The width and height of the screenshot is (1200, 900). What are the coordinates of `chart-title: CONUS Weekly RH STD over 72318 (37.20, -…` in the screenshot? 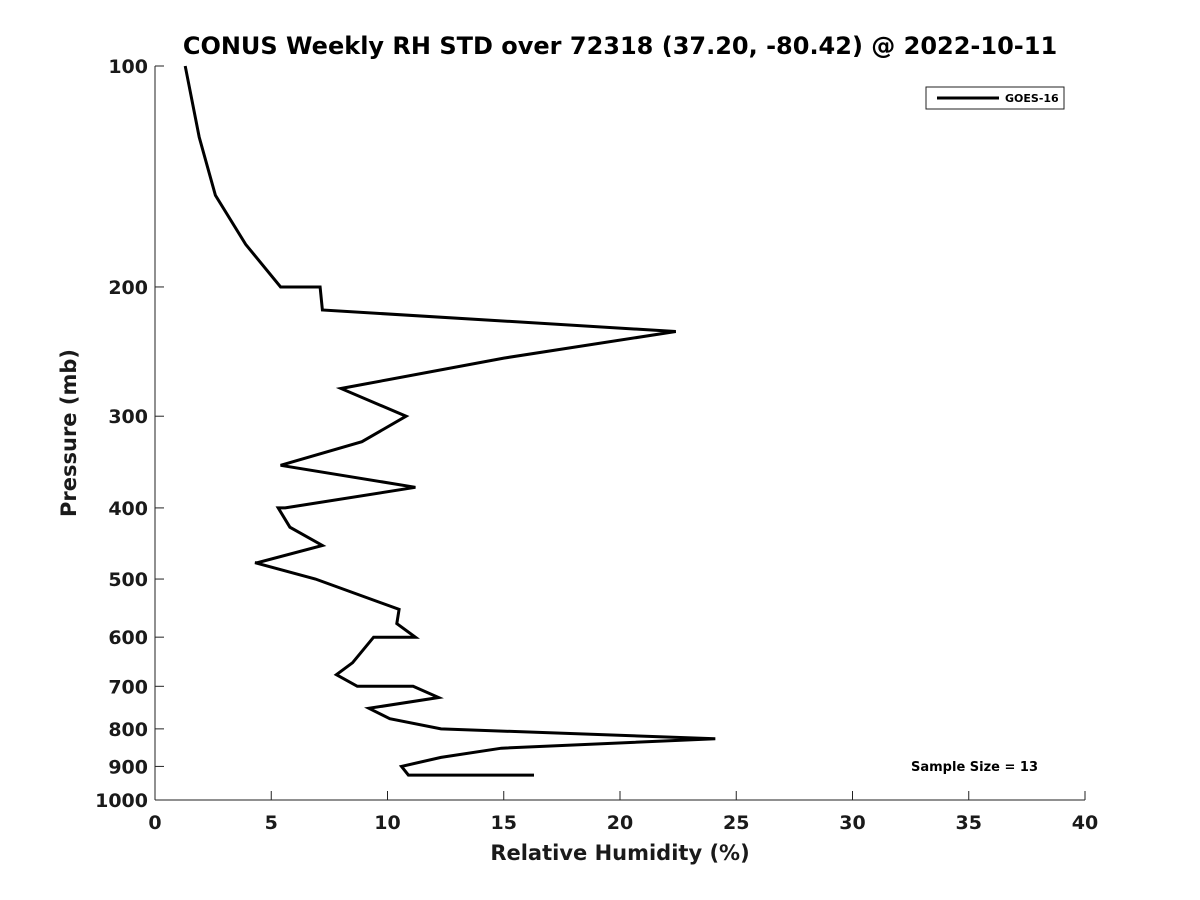 It's located at (620, 46).